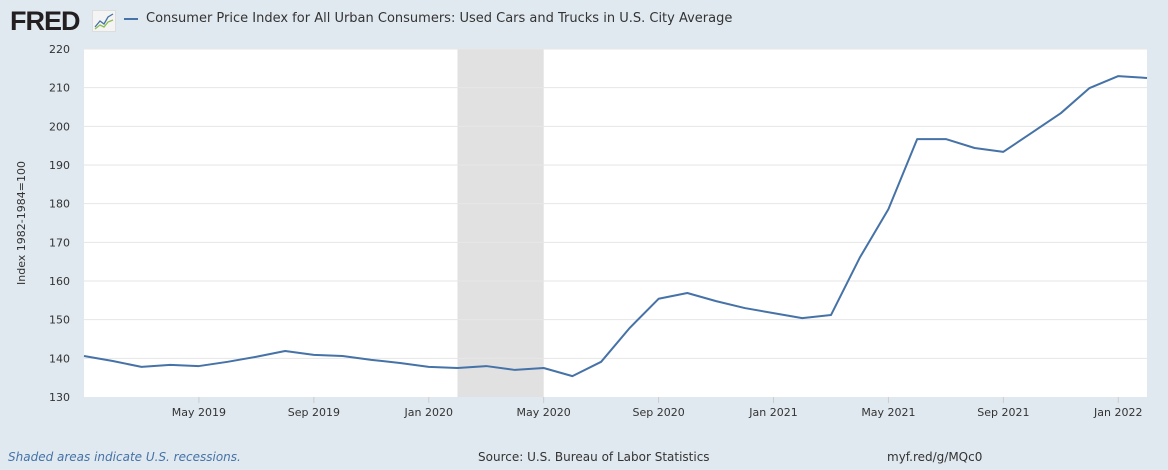 The width and height of the screenshot is (1168, 470). I want to click on x-tick-label: Jan 2021, so click(772, 412).